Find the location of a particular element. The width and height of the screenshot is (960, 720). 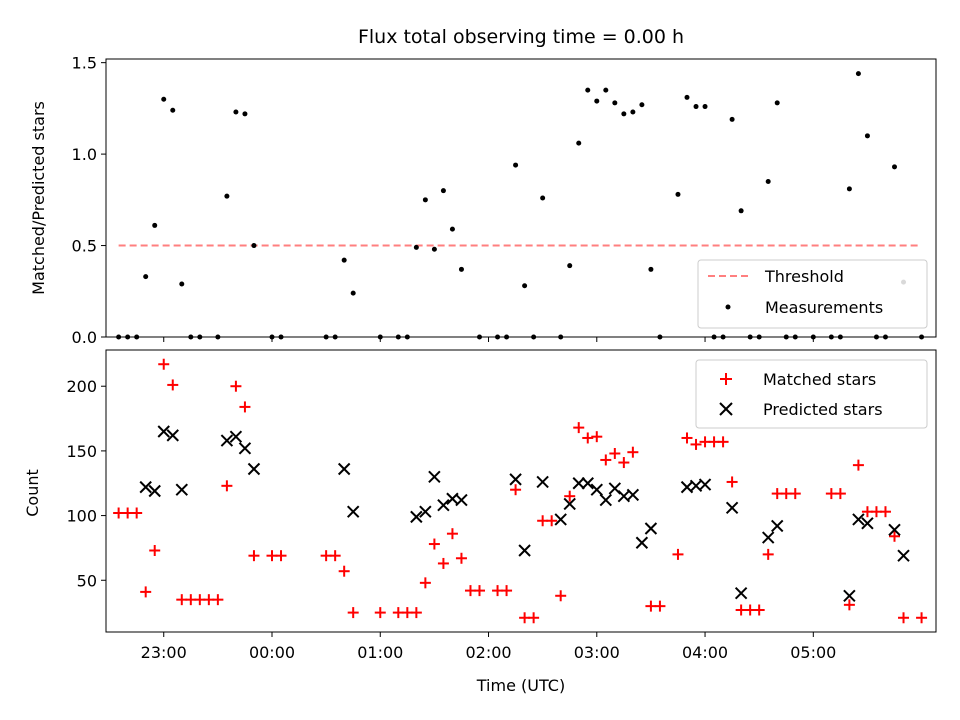

top-y-ticks: 0.0 0.5 1.0 1.5 is located at coordinates (89, 200).